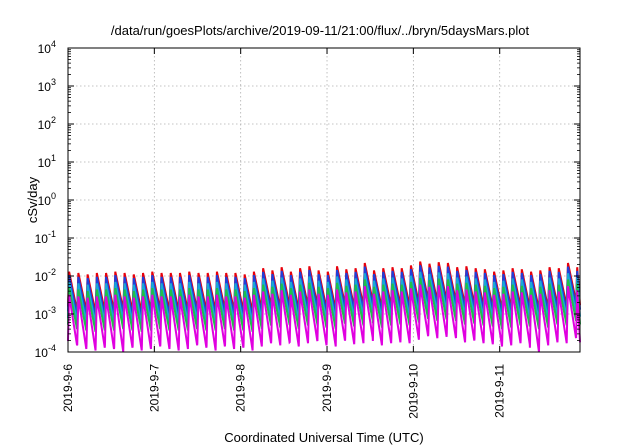  I want to click on x-tick-label: 2019-9-7, so click(154, 388).